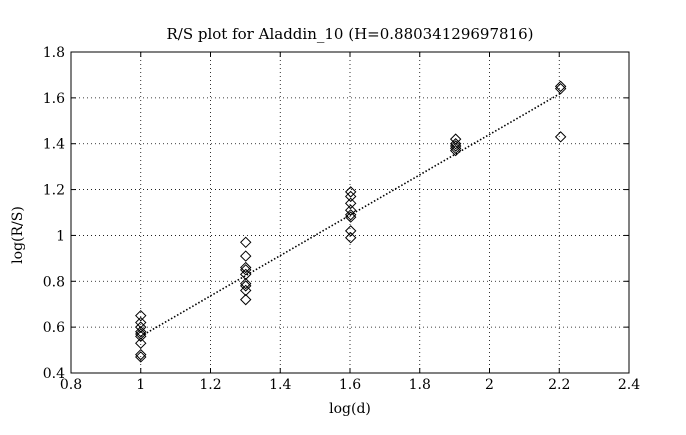 The height and width of the screenshot is (435, 686). Describe the element at coordinates (54, 191) in the screenshot. I see `y-tick-label: 1.2` at that location.